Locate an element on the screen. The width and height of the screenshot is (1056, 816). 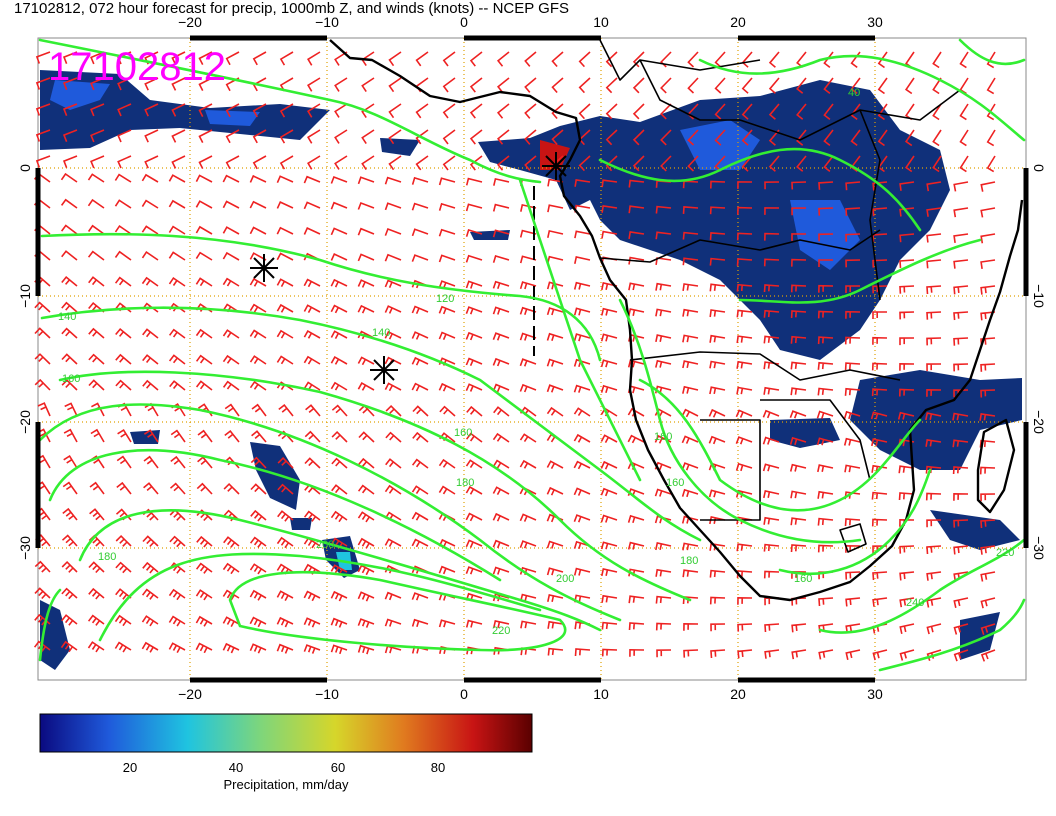
colorbar-tick: 40 is located at coordinates (236, 767).